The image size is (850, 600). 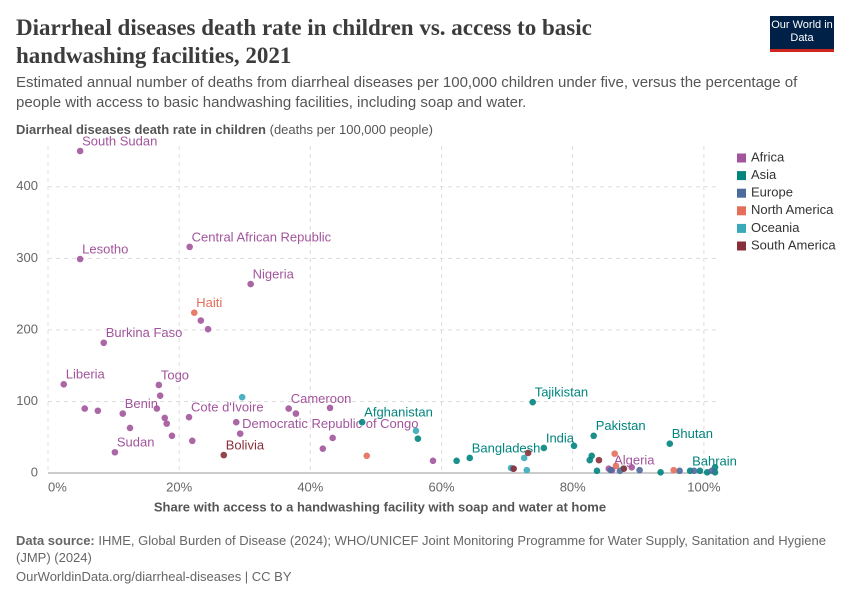 What do you see at coordinates (775, 227) in the screenshot?
I see `legend-label: Oceania` at bounding box center [775, 227].